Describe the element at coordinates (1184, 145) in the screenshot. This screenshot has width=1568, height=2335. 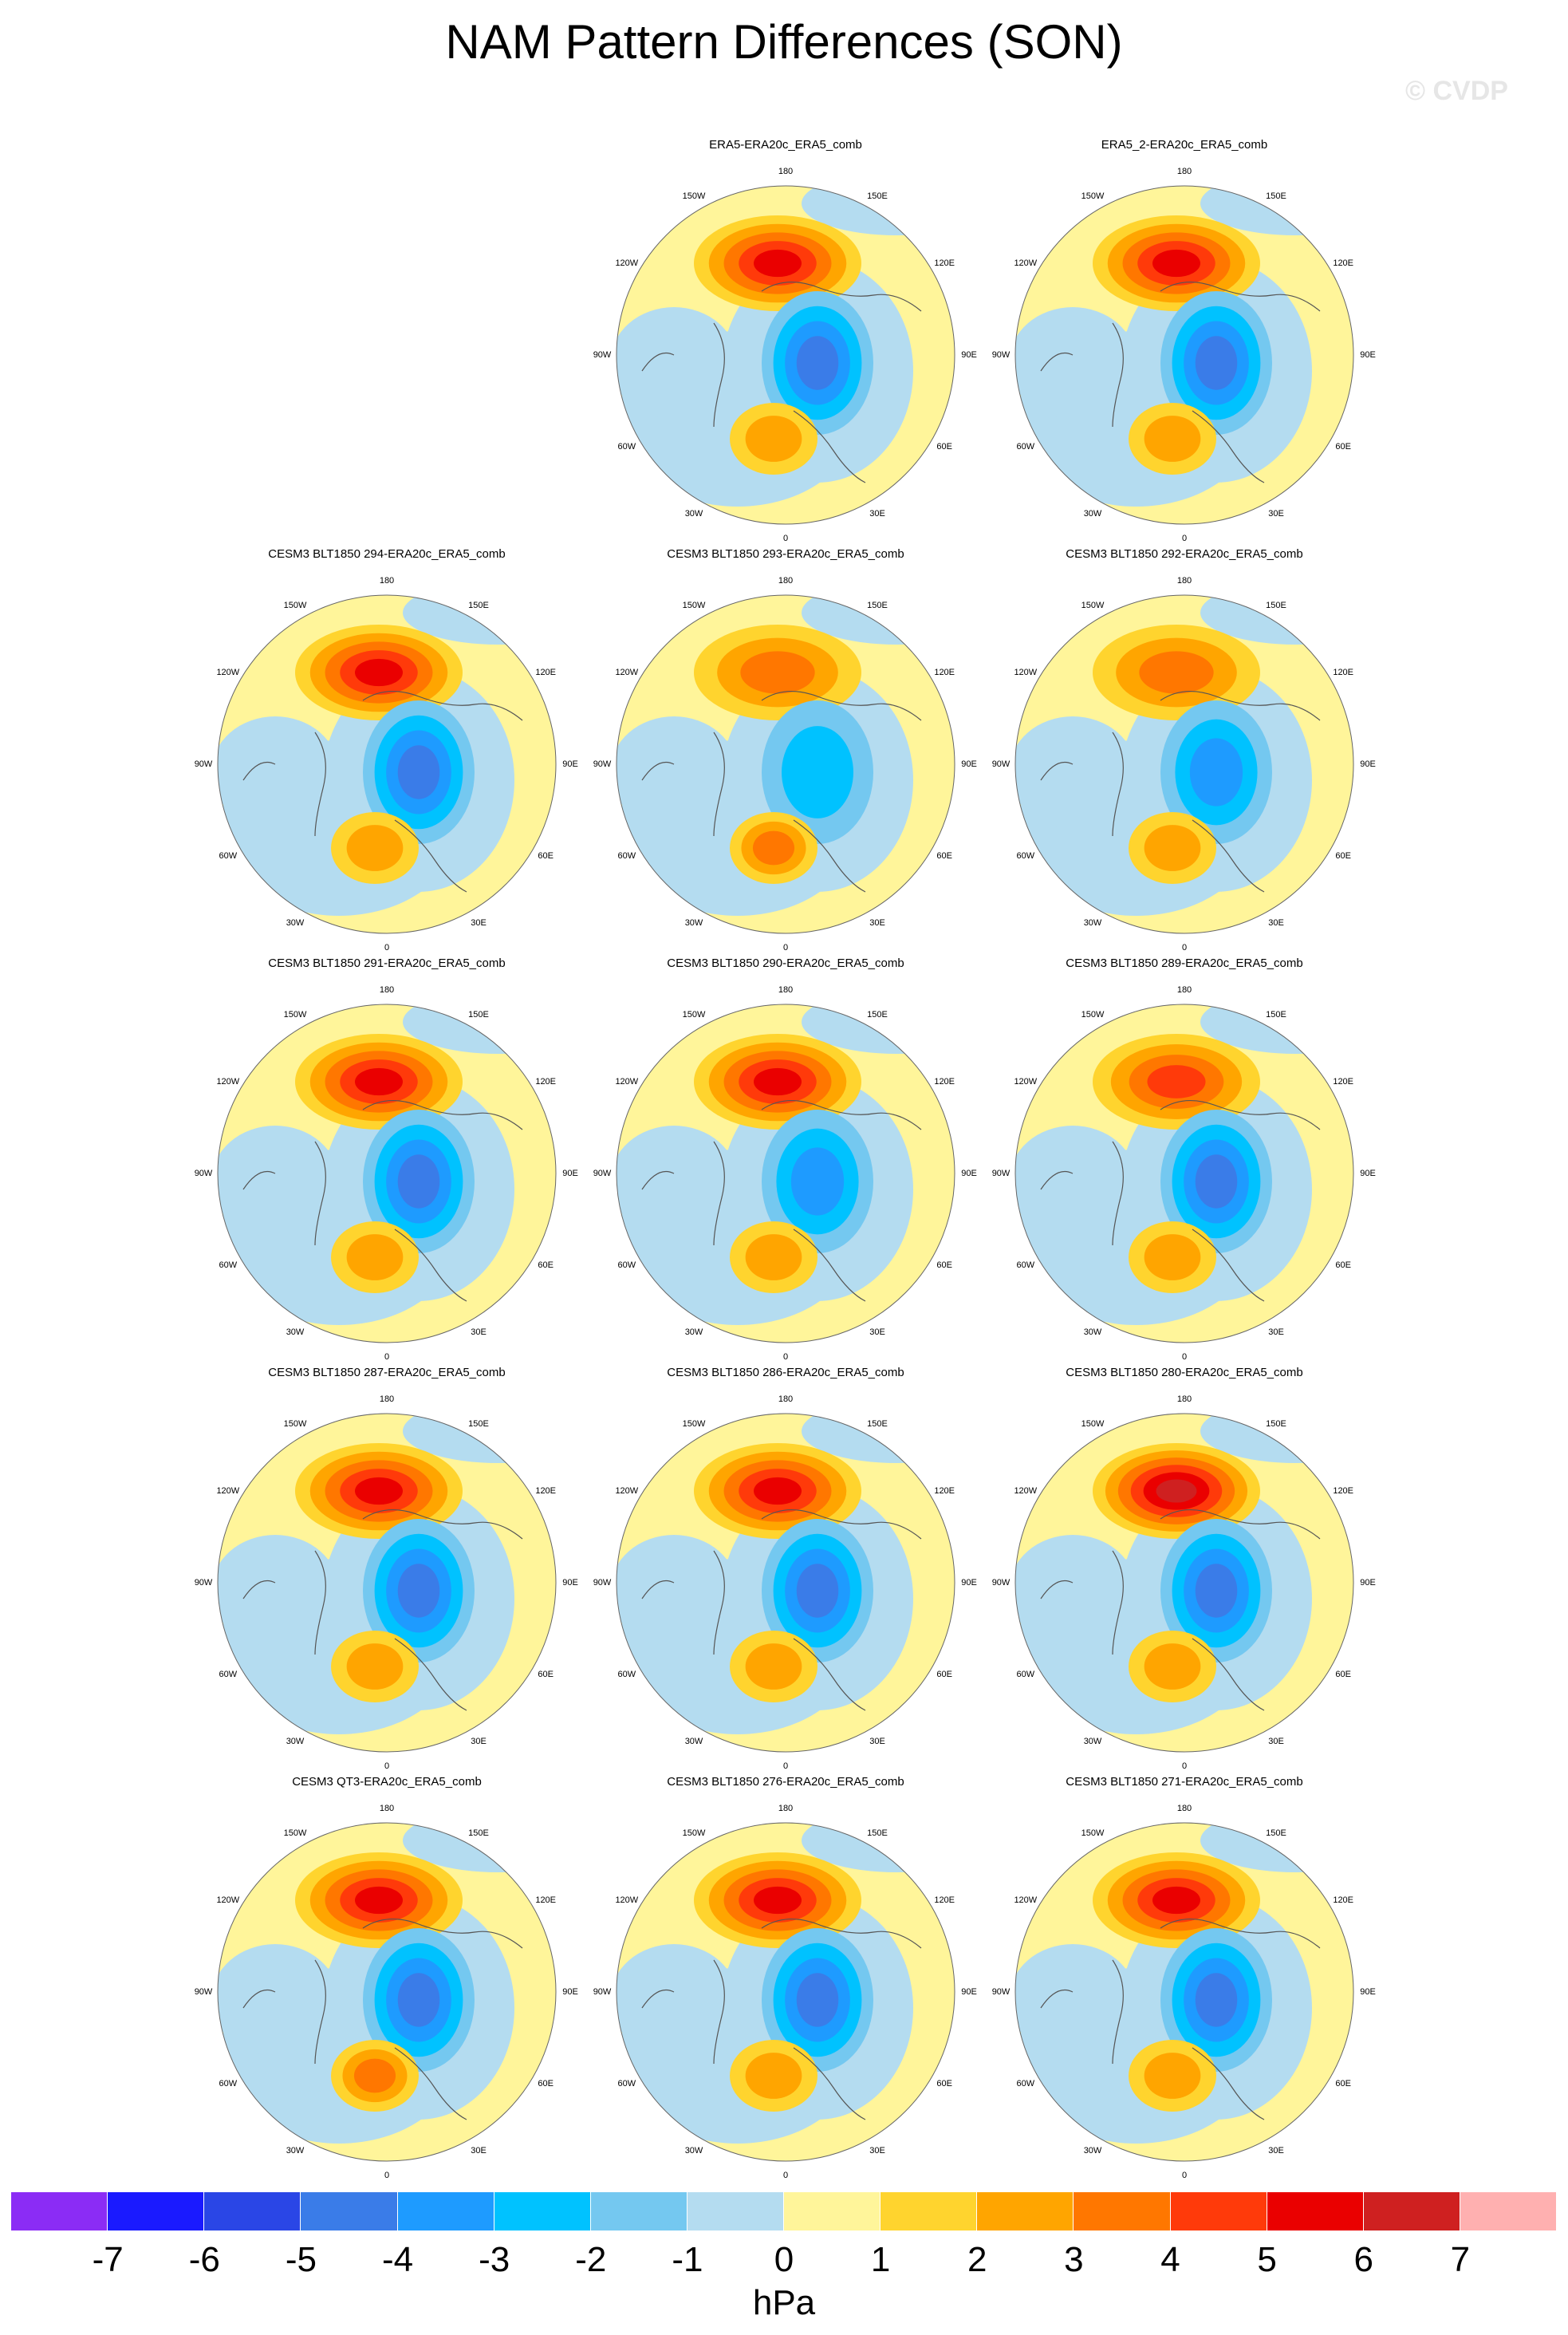
I see `panel-title: ERA5_2-ERA20c_ERA5_comb` at that location.